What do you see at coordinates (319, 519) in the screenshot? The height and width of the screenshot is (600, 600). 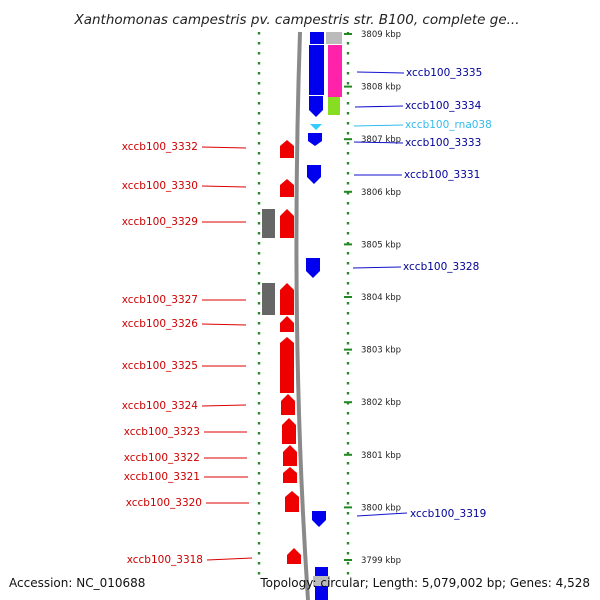 I see `gene-xccb100-3319-shape` at bounding box center [319, 519].